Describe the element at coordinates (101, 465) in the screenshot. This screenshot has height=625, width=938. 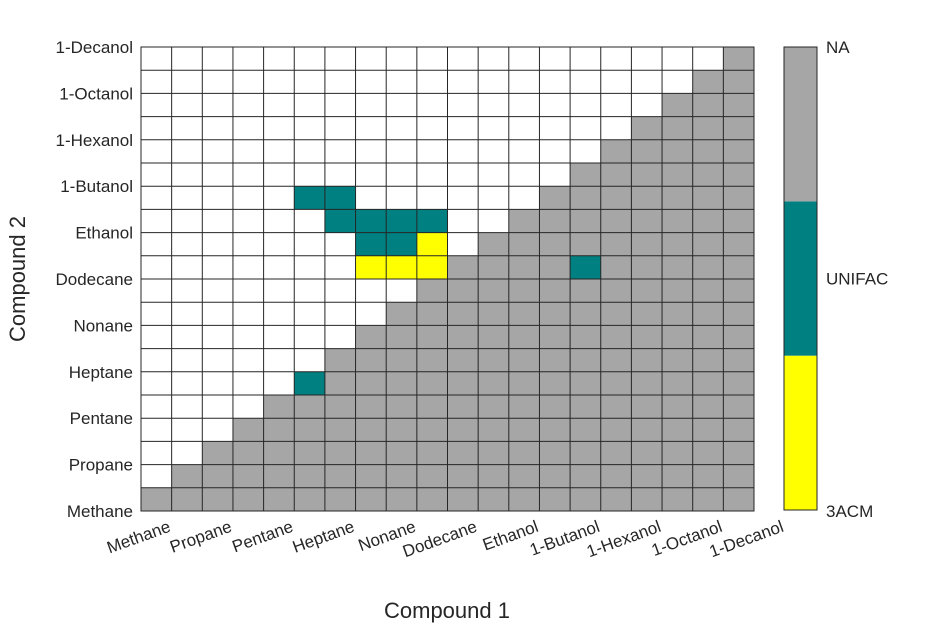
I see `y-tick-label: Propane` at that location.